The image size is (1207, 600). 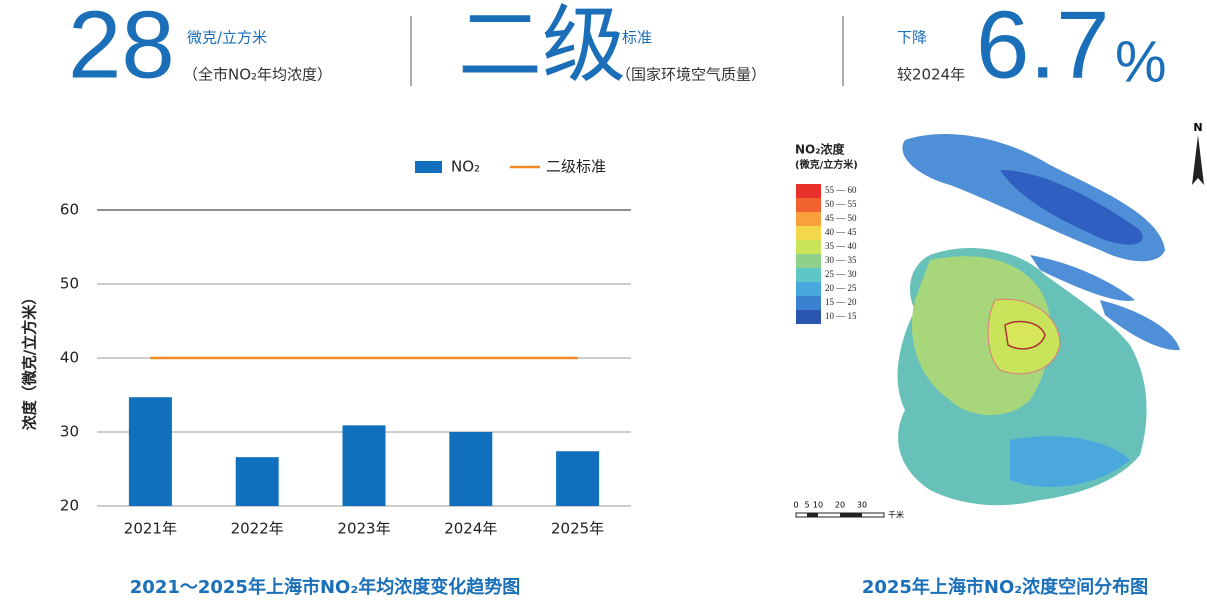 What do you see at coordinates (896, 515) in the screenshot?
I see `scale-unit: 千米` at bounding box center [896, 515].